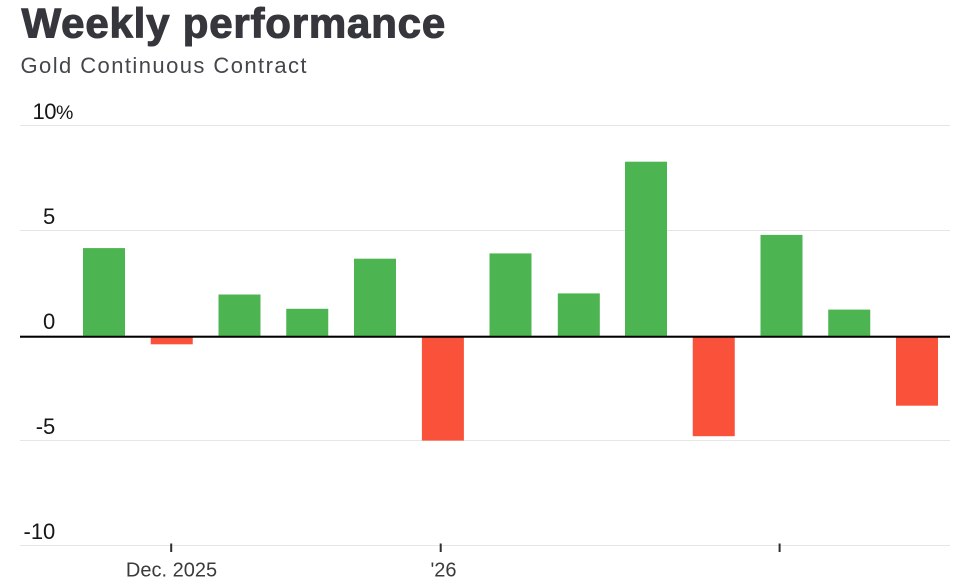  Describe the element at coordinates (164, 65) in the screenshot. I see `svg-text: Gold Continuous Contract` at that location.